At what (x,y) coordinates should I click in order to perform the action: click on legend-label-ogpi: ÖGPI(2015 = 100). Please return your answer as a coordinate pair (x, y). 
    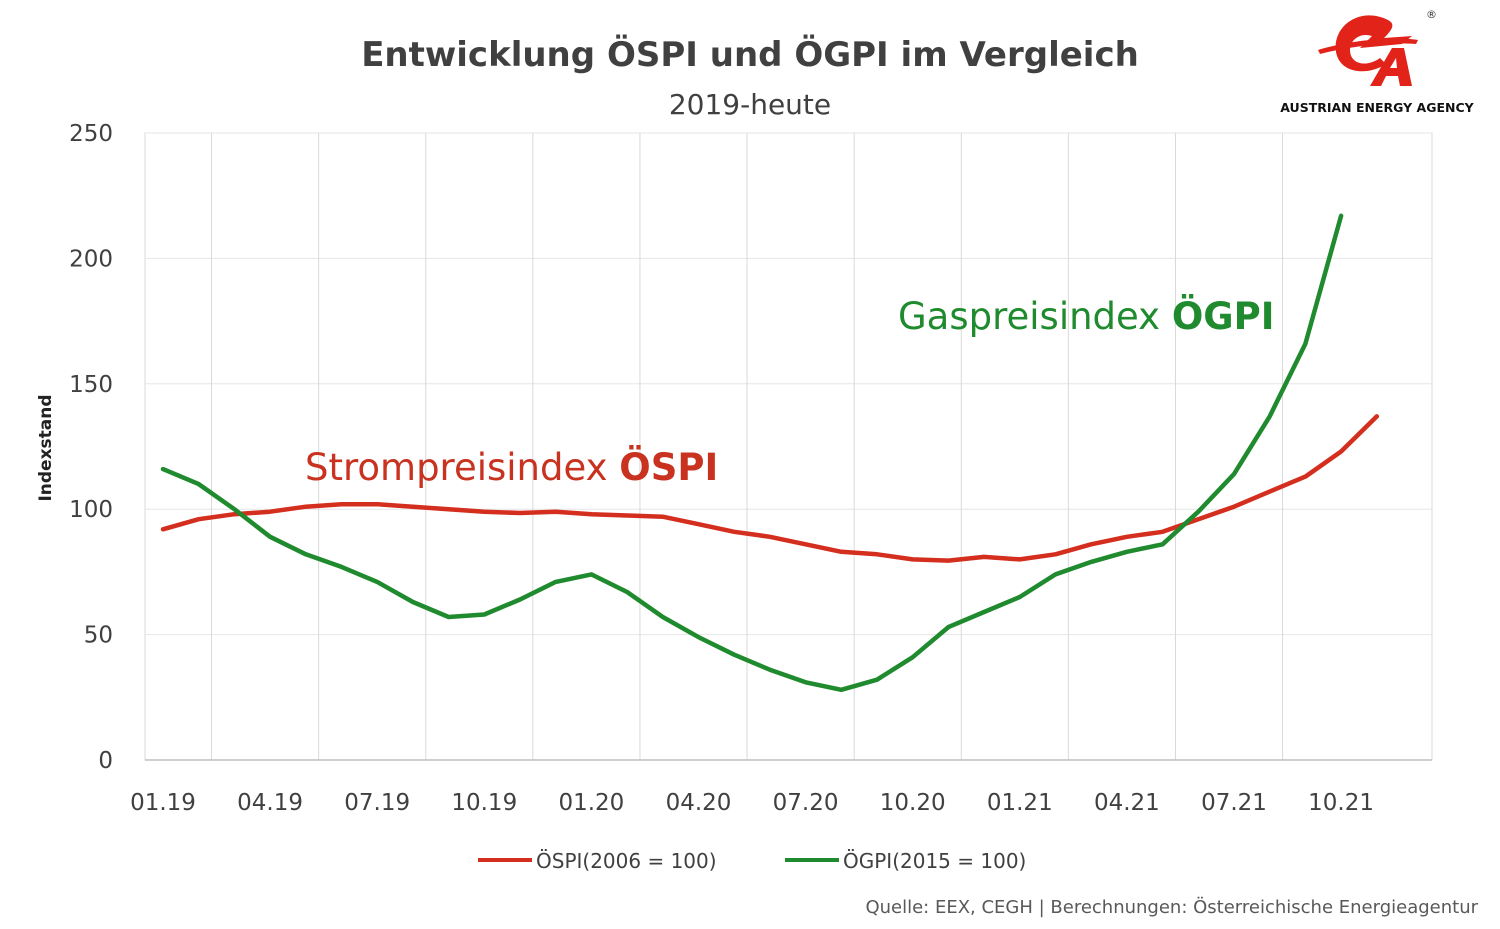
    Looking at the image, I should click on (934, 861).